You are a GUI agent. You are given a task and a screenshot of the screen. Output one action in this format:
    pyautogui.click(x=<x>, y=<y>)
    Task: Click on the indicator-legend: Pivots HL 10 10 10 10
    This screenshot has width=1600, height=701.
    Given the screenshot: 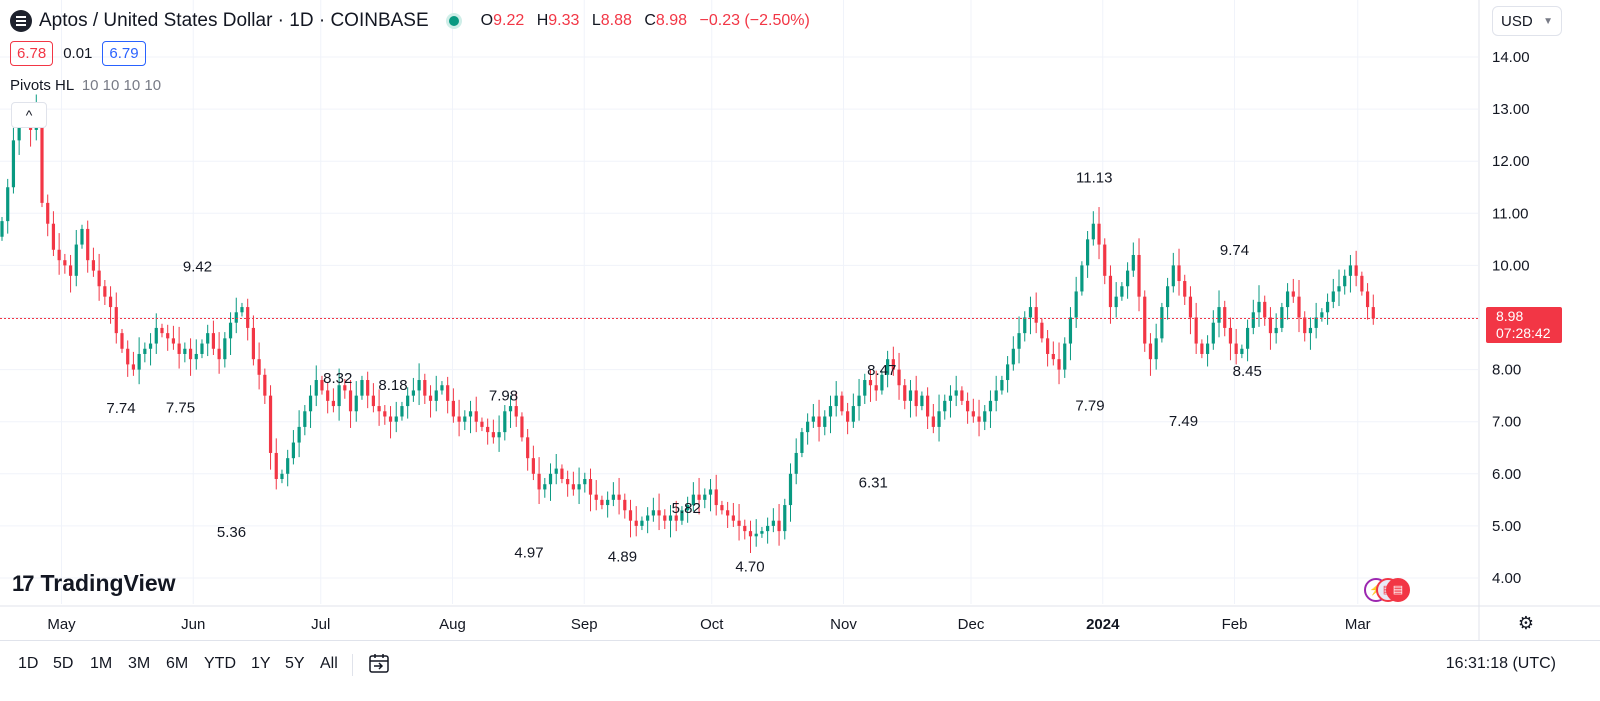 What is the action you would take?
    pyautogui.click(x=85, y=85)
    